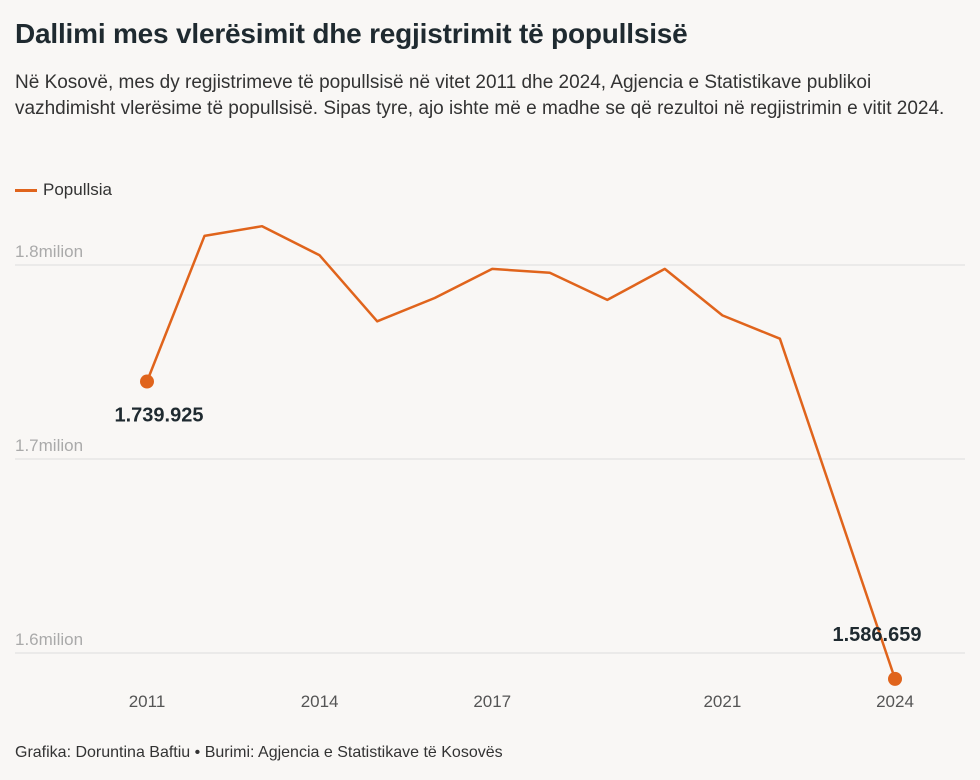 The height and width of the screenshot is (780, 980). I want to click on y-tick-label: 1.6milion, so click(49, 639).